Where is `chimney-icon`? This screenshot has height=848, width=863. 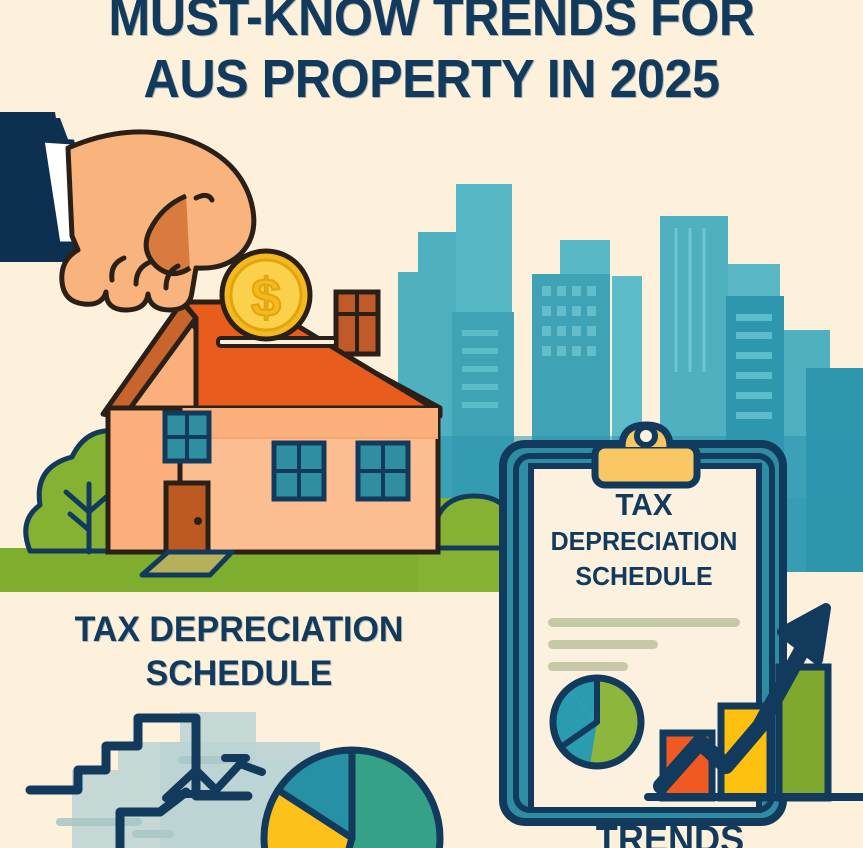
chimney-icon is located at coordinates (357, 323).